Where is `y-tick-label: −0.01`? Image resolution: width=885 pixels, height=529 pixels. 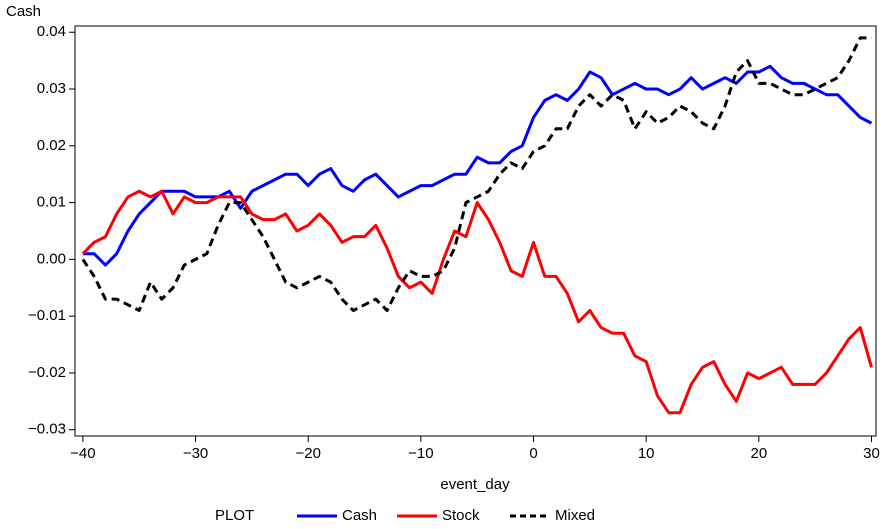 y-tick-label: −0.01 is located at coordinates (47, 315).